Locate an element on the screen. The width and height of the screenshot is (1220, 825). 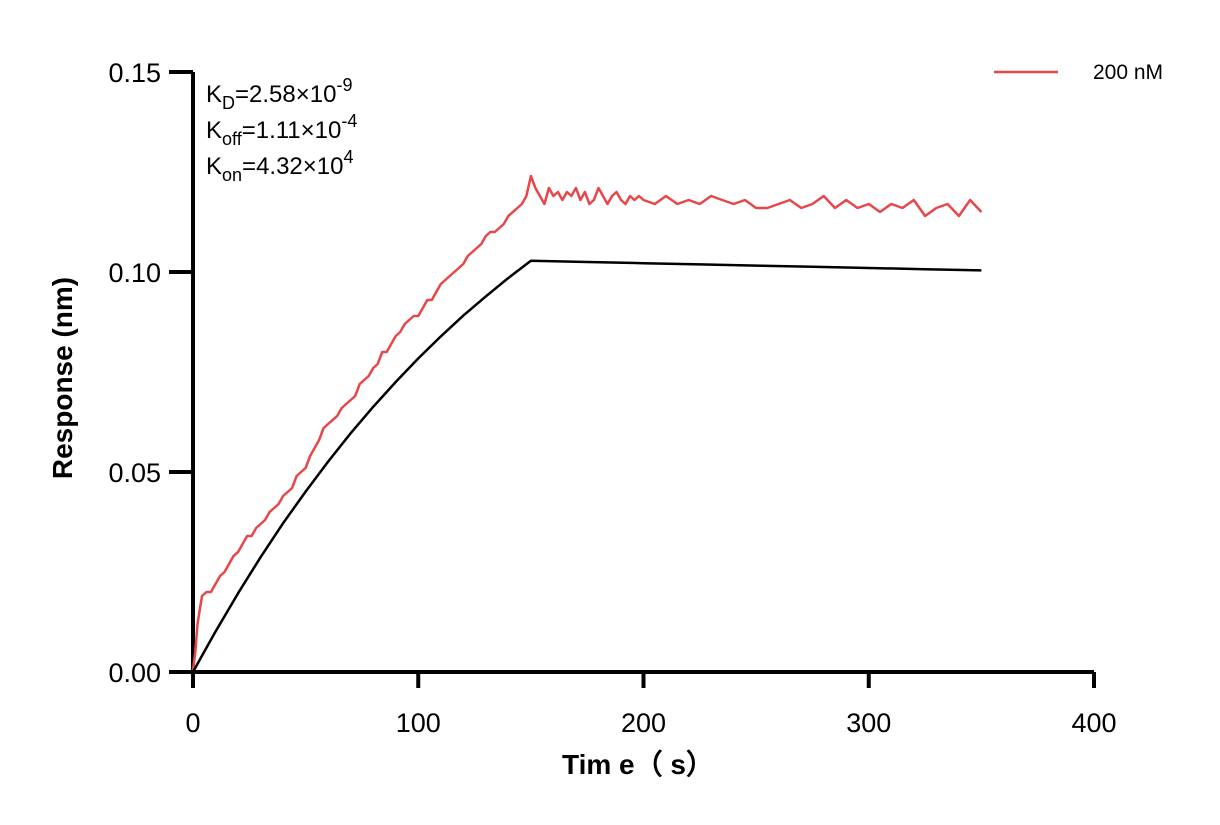
y-tick-label: 0.10 is located at coordinates (134, 273).